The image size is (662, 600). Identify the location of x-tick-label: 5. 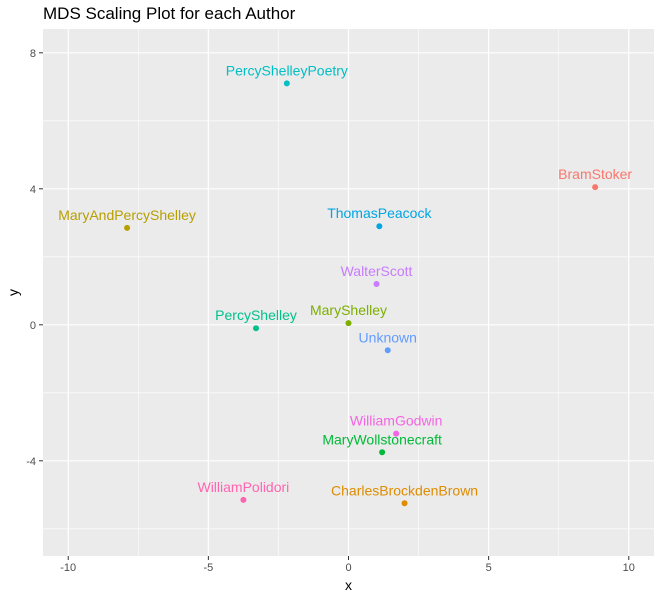
(489, 568).